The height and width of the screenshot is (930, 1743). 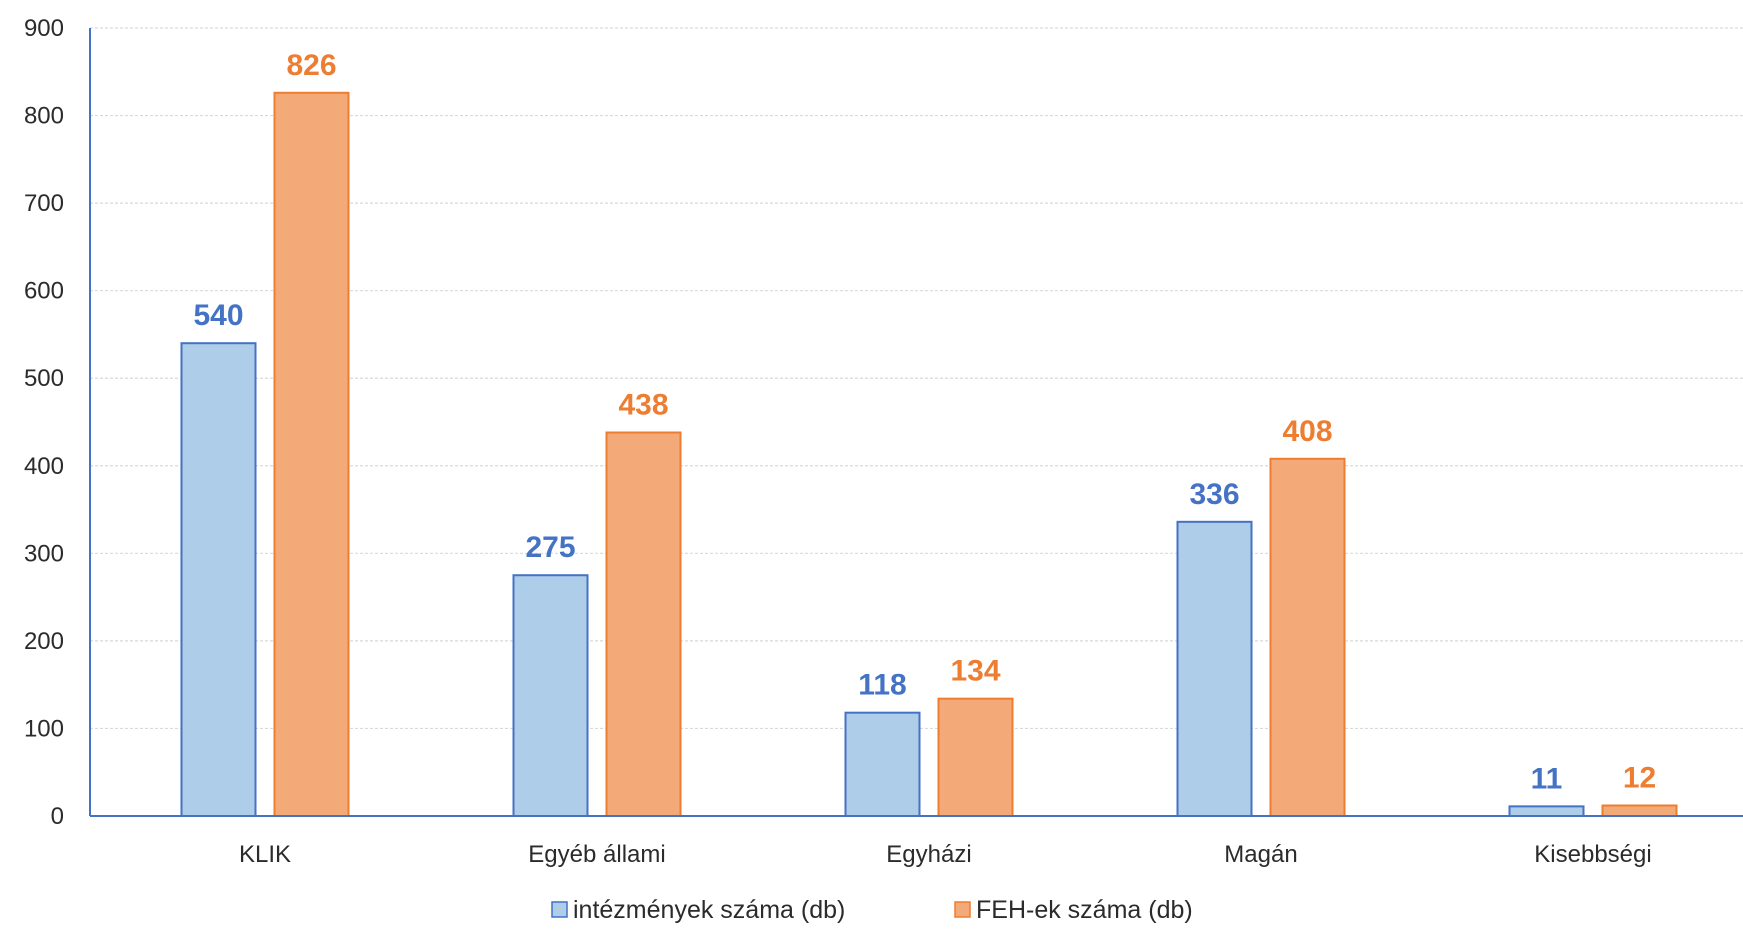 What do you see at coordinates (44, 116) in the screenshot?
I see `y-tick-label: 800` at bounding box center [44, 116].